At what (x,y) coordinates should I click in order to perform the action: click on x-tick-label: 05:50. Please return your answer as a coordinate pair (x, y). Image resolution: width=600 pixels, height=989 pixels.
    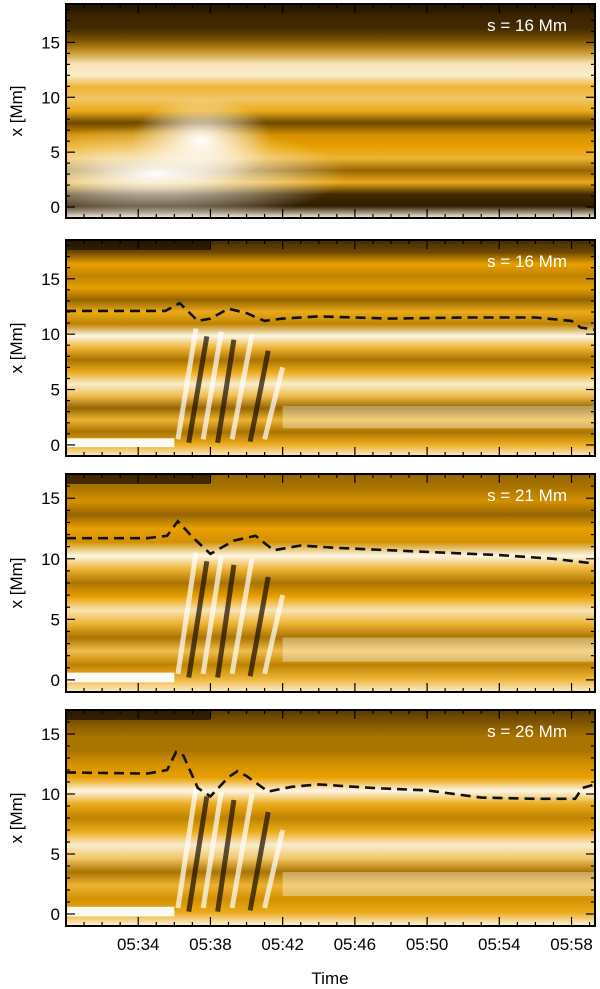
    Looking at the image, I should click on (427, 944).